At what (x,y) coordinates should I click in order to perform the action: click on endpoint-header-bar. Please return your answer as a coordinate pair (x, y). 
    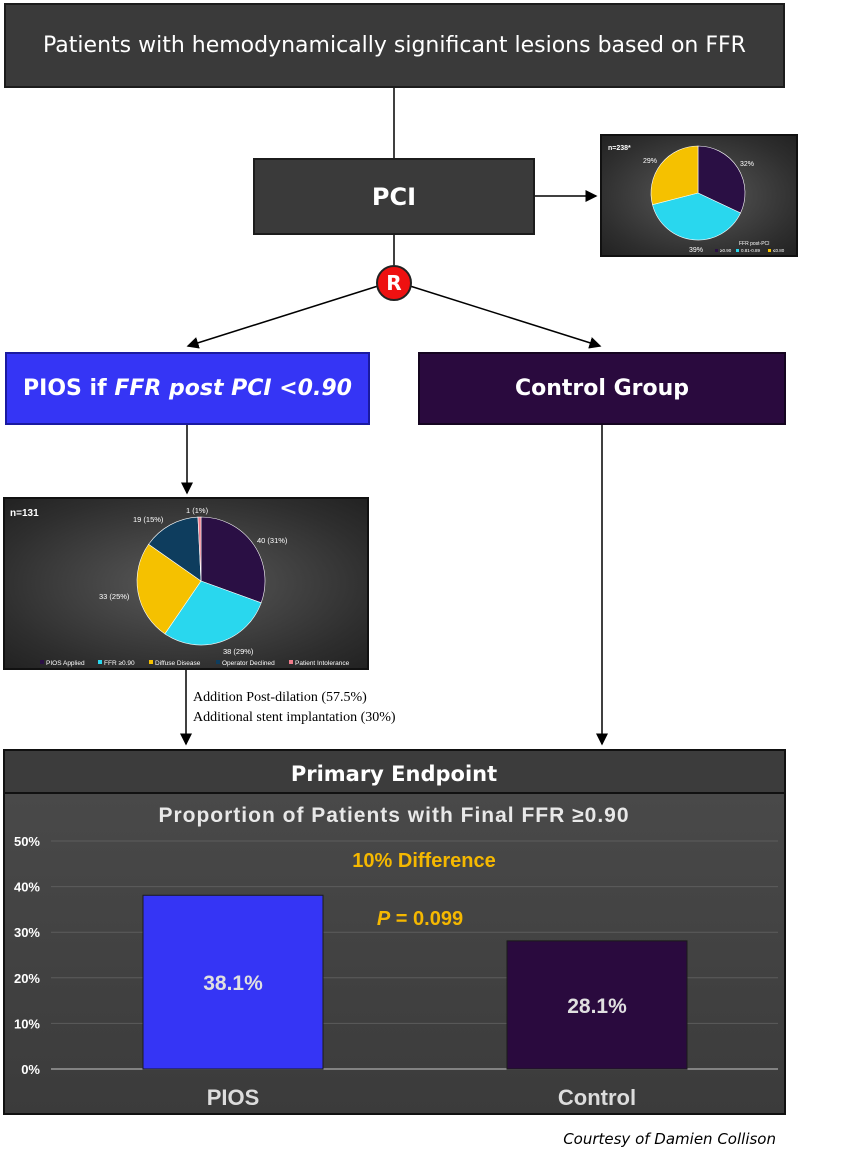
    Looking at the image, I should click on (394, 772).